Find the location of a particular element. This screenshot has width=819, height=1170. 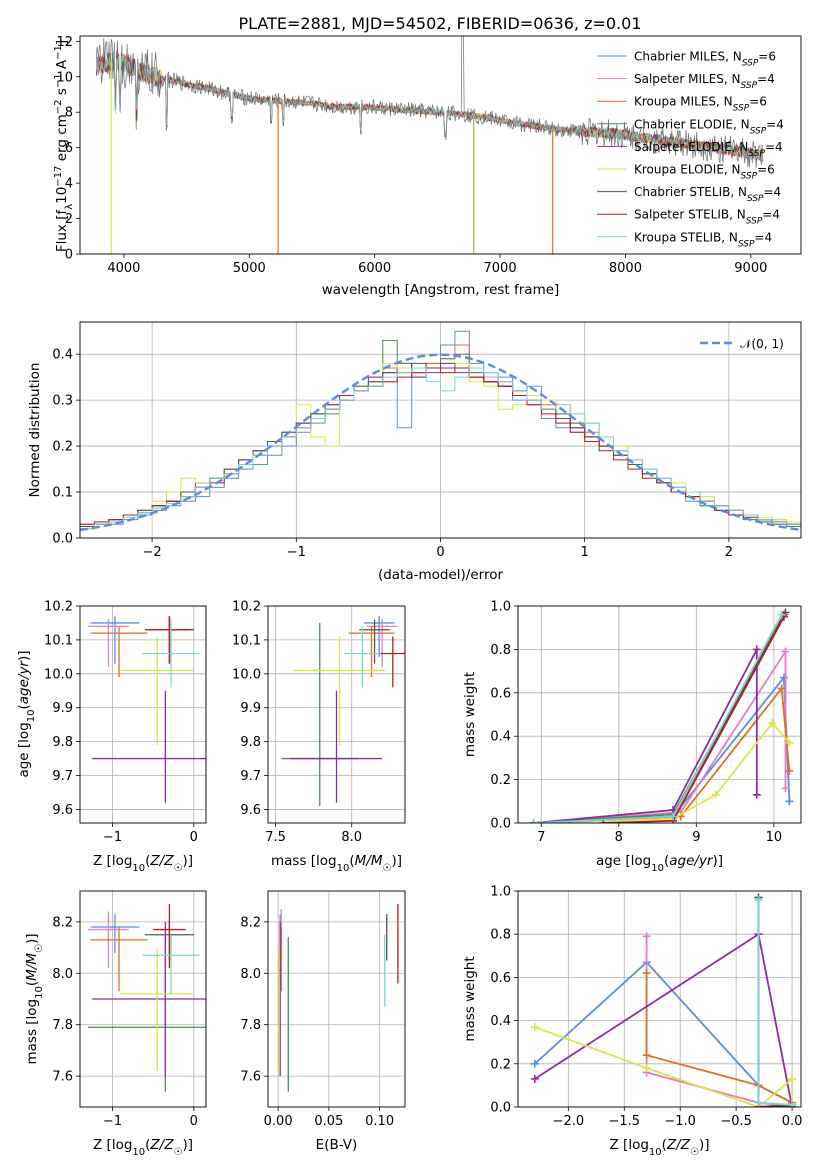

x-tick-label: 0.10 is located at coordinates (379, 1121).